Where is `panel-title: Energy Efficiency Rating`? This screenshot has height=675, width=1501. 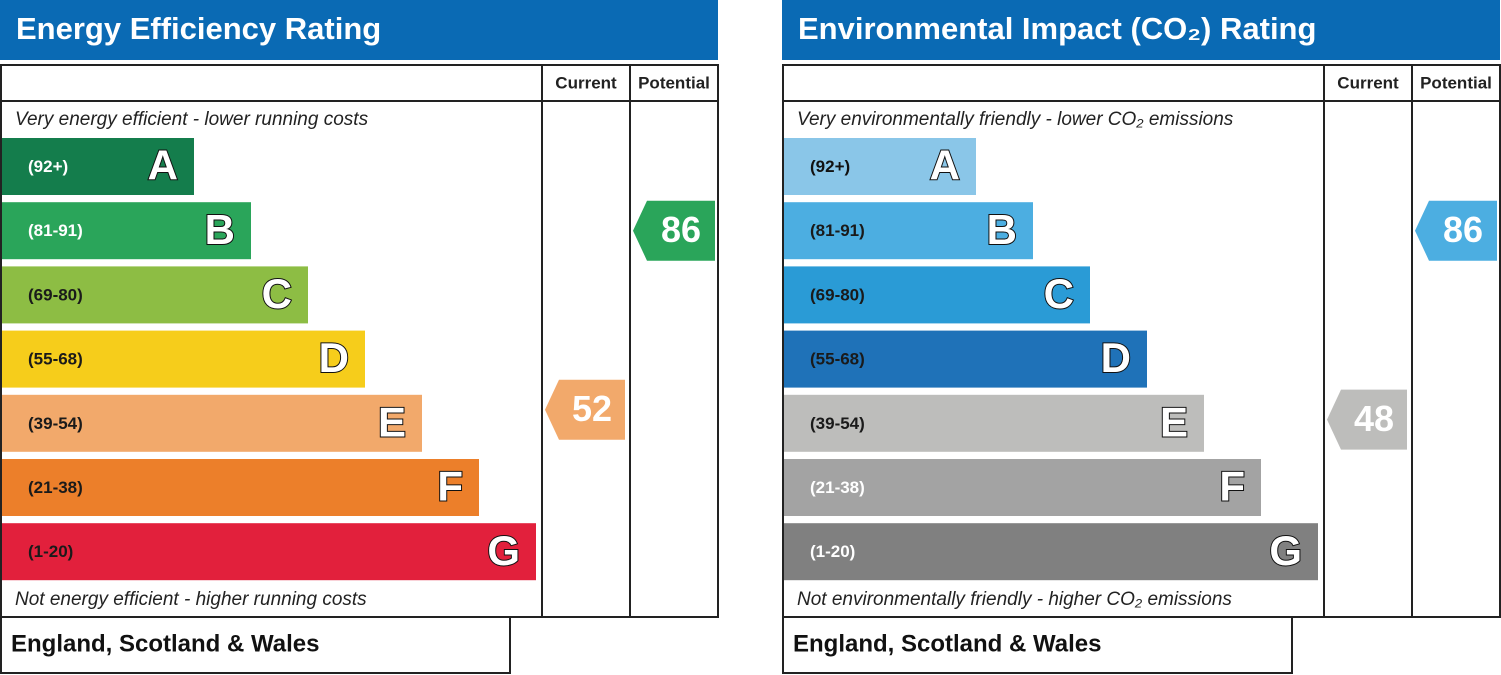
panel-title: Energy Efficiency Rating is located at coordinates (198, 28).